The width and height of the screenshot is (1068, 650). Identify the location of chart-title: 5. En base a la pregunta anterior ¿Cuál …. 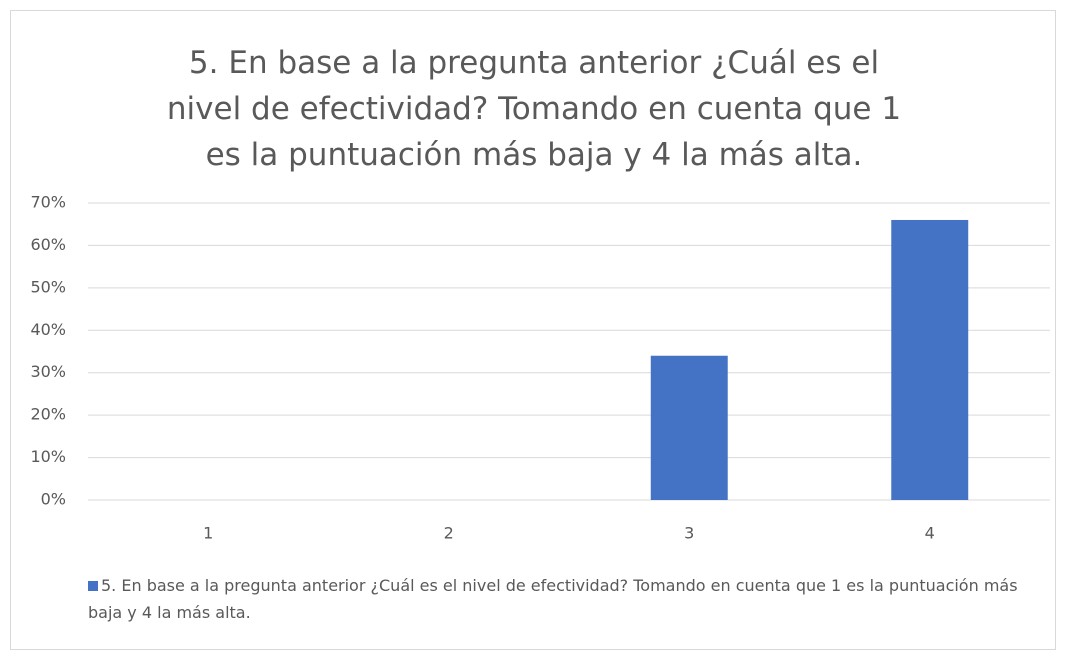
(534, 109).